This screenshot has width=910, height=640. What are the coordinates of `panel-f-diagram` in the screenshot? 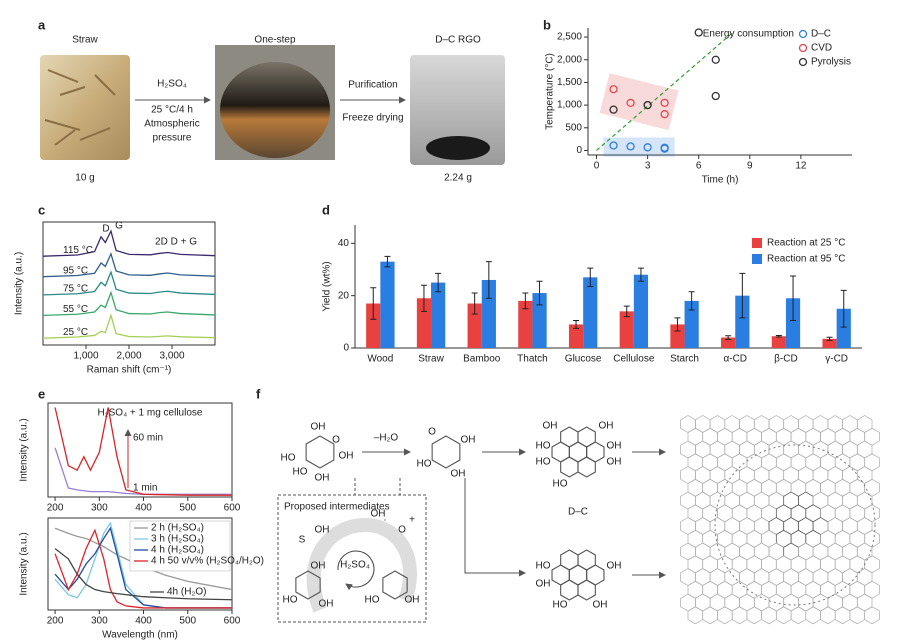 It's located at (471, 524).